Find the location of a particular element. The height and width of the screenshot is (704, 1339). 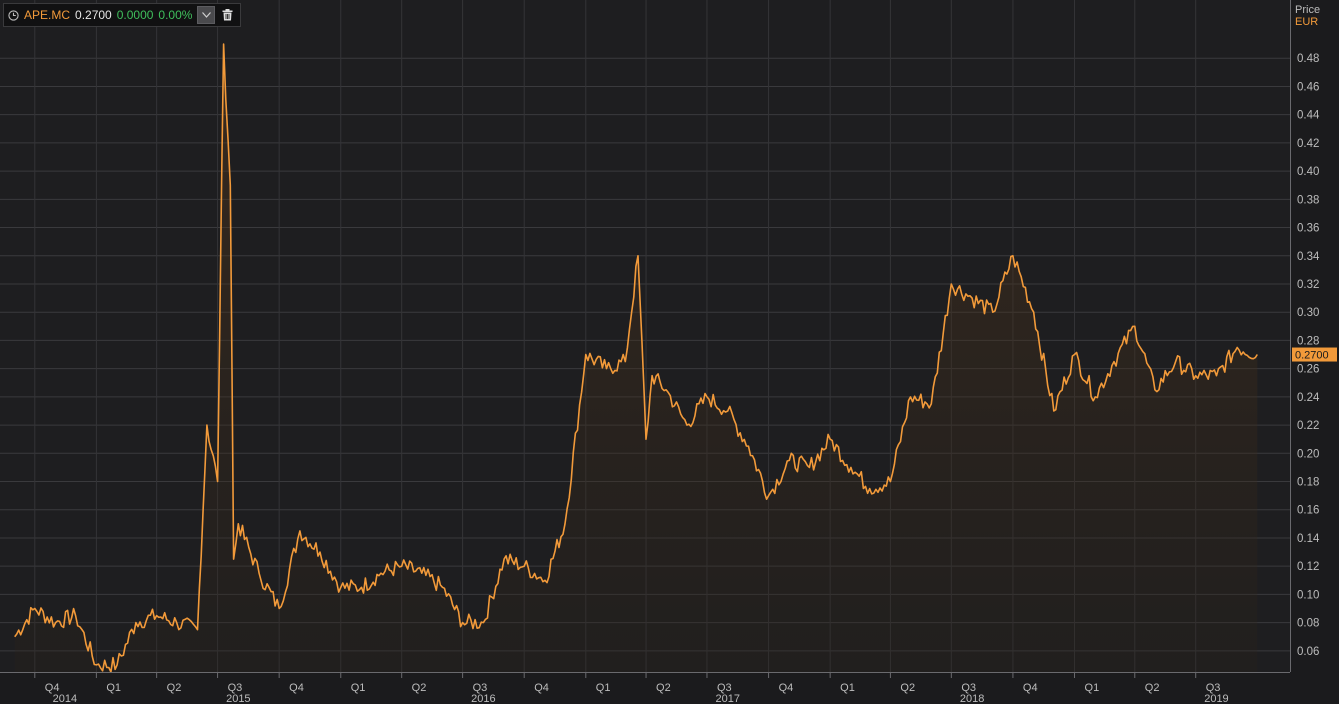

y-tick-label: 0.34 is located at coordinates (1308, 257).